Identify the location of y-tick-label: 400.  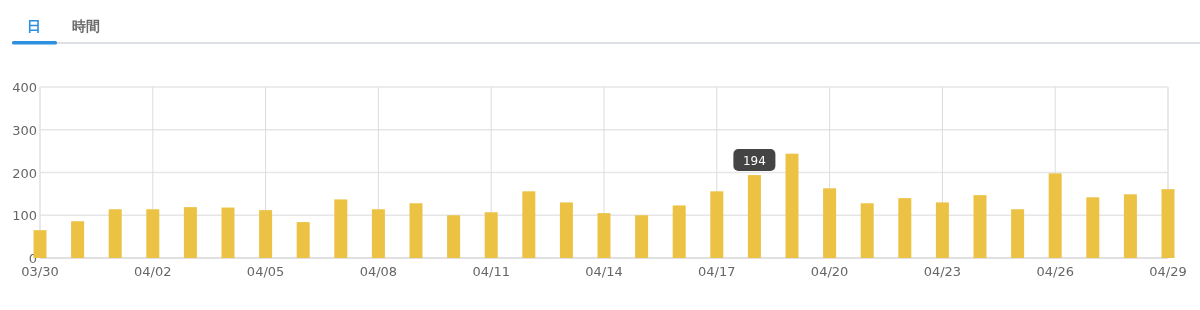
(24, 87).